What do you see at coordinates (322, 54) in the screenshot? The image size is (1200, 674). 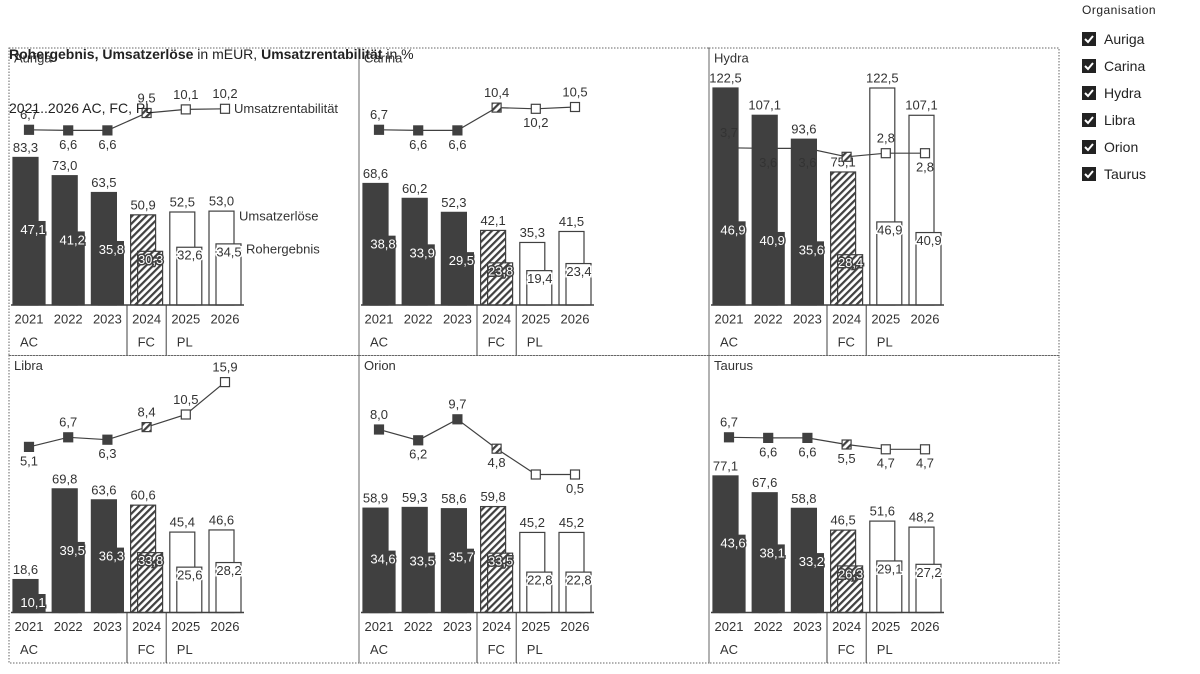 I see `title-part: Umsatzrentabilität` at bounding box center [322, 54].